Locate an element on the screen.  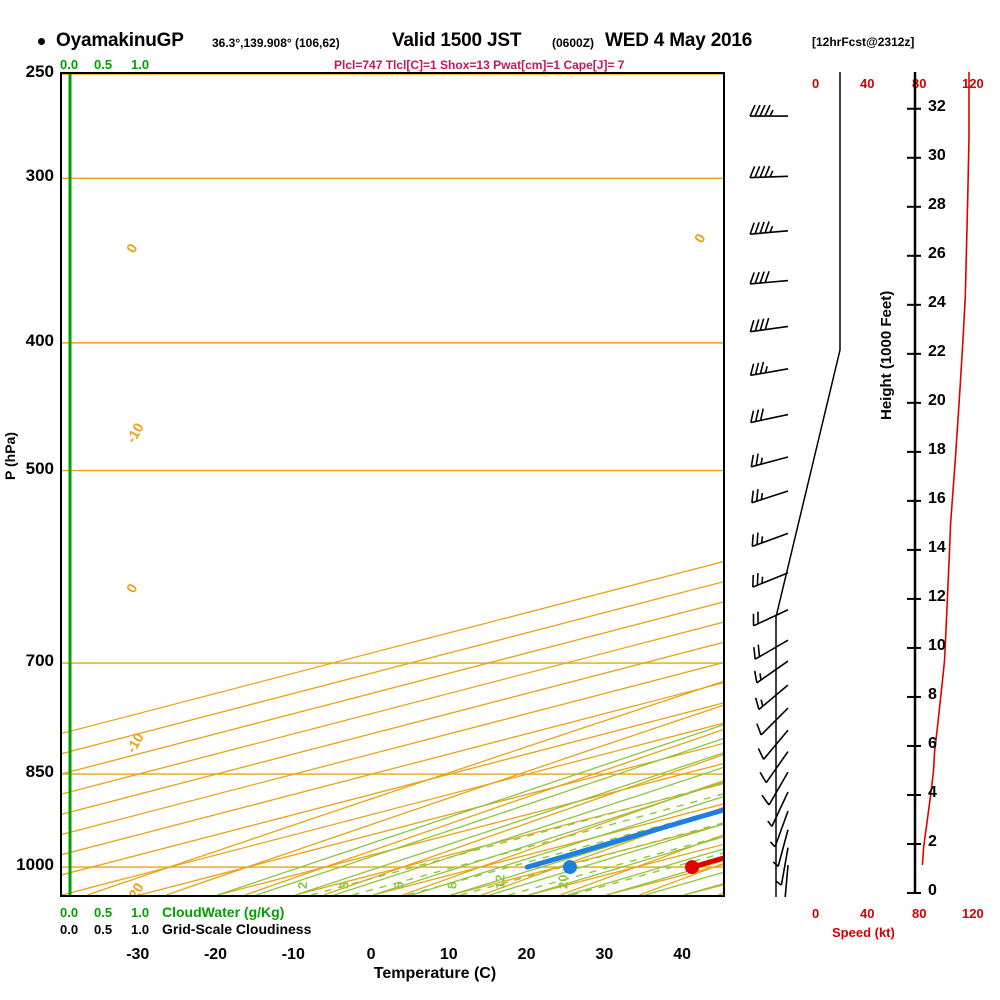
wind-barb-canvas is located at coordinates (795, 484).